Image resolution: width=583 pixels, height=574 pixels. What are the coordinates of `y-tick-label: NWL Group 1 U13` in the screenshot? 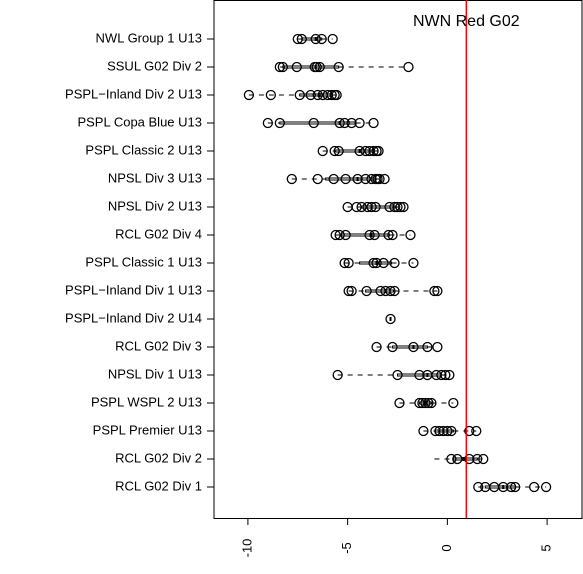 It's located at (149, 37).